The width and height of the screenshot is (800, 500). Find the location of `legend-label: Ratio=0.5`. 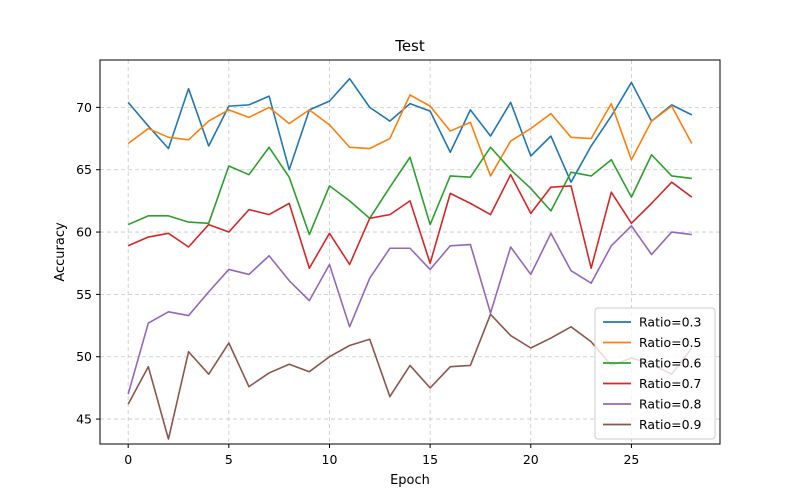

legend-label: Ratio=0.5 is located at coordinates (670, 342).